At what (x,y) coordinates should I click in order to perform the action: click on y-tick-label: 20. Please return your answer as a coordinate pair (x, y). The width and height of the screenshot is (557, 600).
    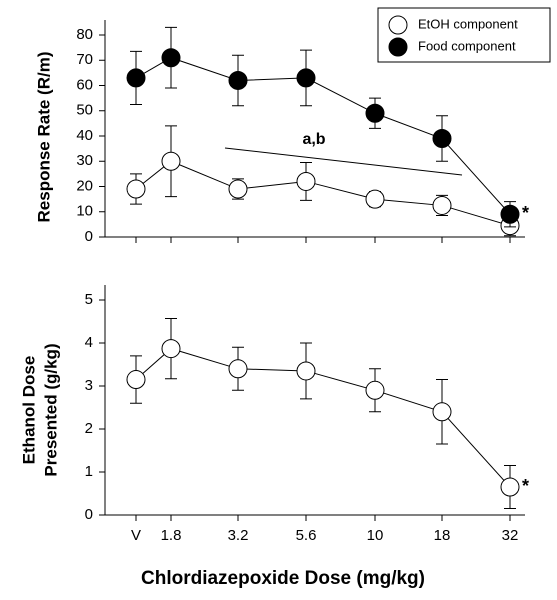
    Looking at the image, I should click on (84, 185).